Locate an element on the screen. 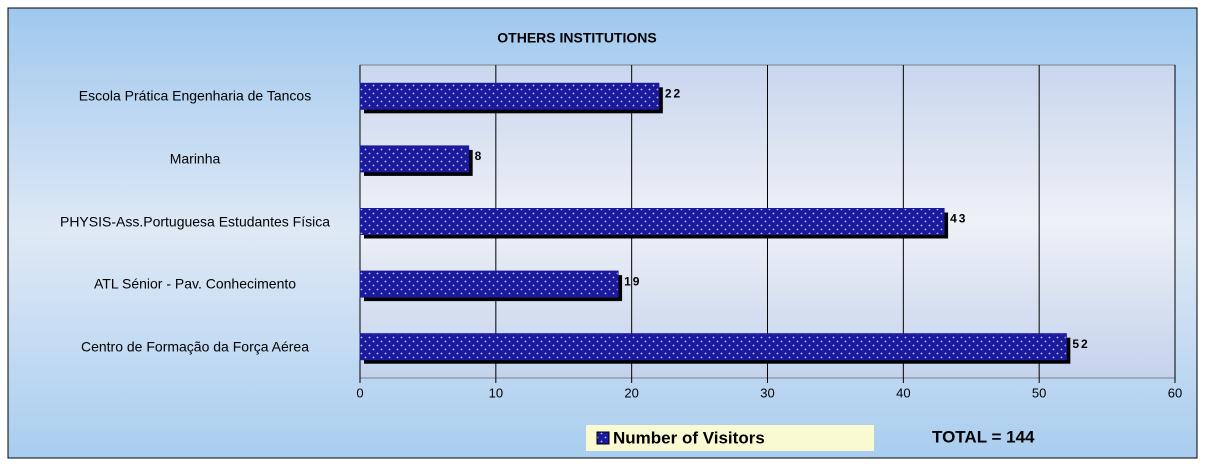 The width and height of the screenshot is (1207, 464). chart-title: OTHERS INSTITUTIONS is located at coordinates (576, 38).